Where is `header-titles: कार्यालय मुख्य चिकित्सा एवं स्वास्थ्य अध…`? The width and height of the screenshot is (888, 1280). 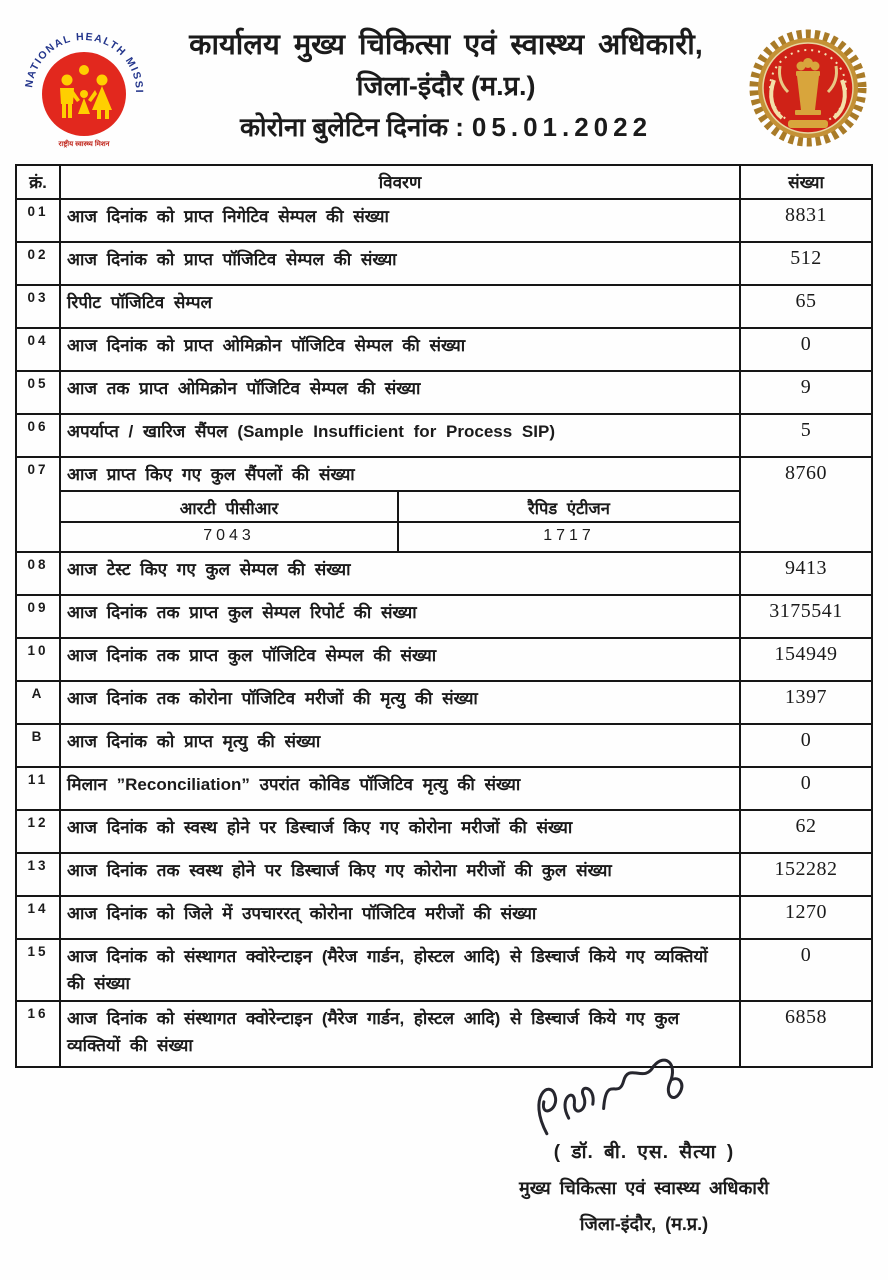 header-titles: कार्यालय मुख्य चिकित्सा एवं स्वास्थ्य अध… is located at coordinates (446, 80).